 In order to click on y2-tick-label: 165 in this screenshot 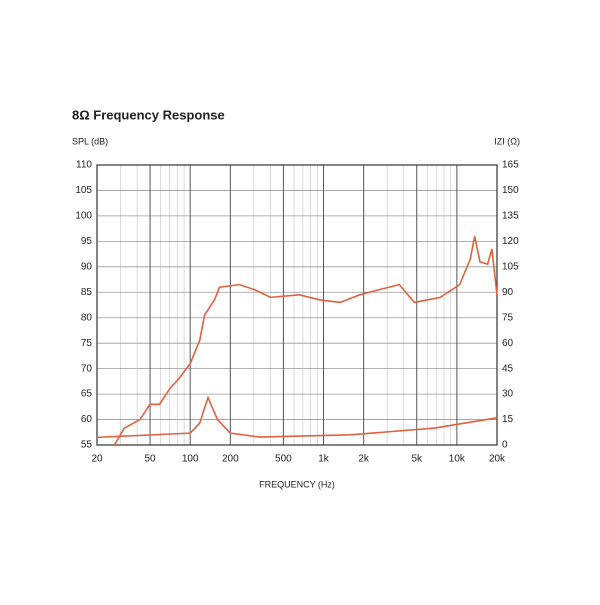, I will do `click(510, 165)`.